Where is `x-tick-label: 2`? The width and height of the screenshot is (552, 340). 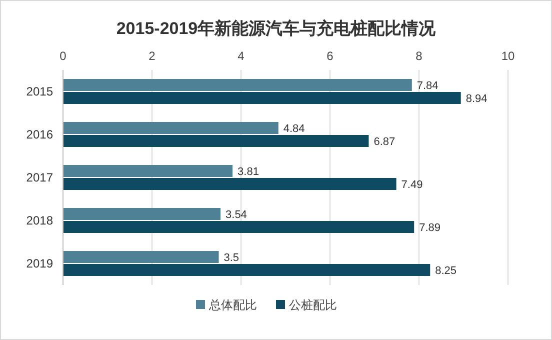 x-tick-label: 2 is located at coordinates (152, 56).